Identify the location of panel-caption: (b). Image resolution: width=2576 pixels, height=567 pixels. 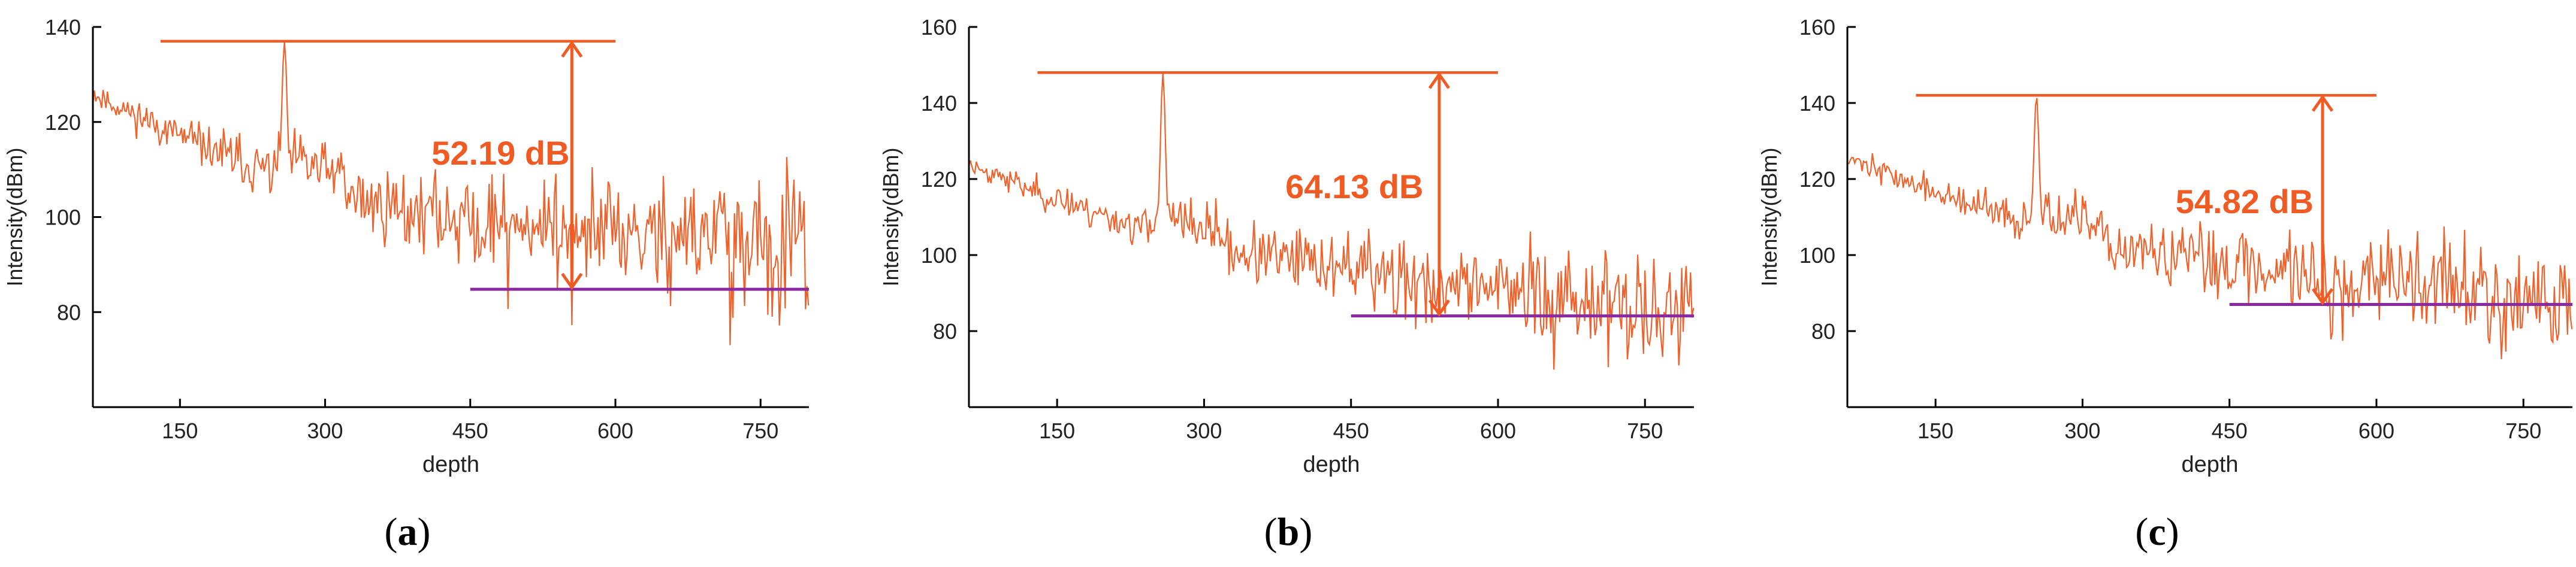
(1289, 532).